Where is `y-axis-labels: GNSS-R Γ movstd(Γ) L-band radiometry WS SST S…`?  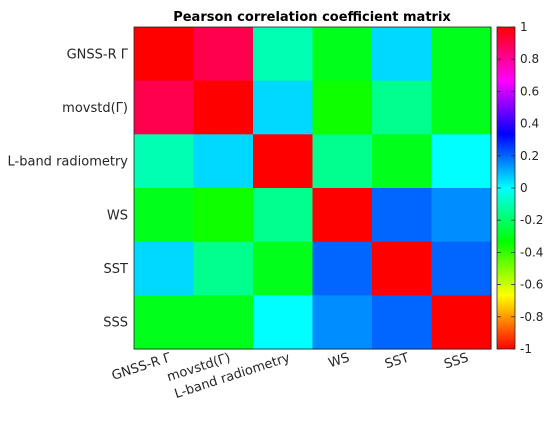
y-axis-labels: GNSS-R Γ movstd(Γ) L-band radiometry WS SST S… is located at coordinates (68, 188).